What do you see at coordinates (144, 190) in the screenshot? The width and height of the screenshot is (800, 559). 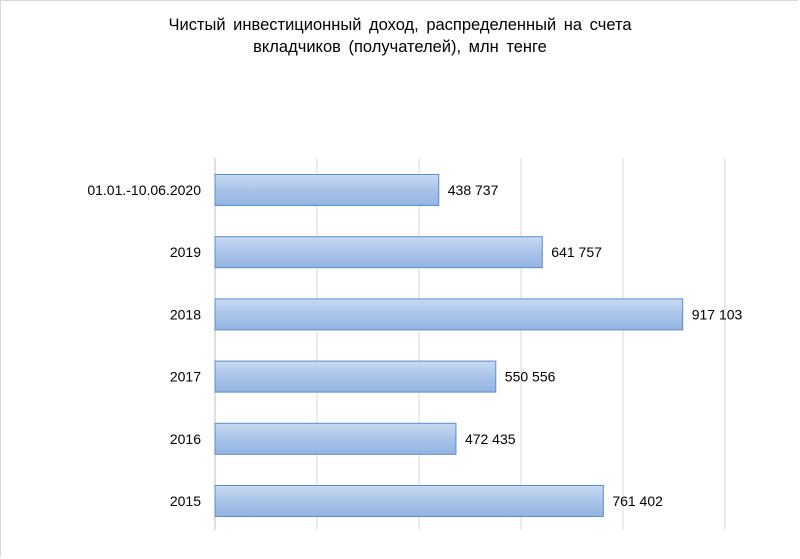 I see `category-label: 01.01.-10.06.2020` at bounding box center [144, 190].